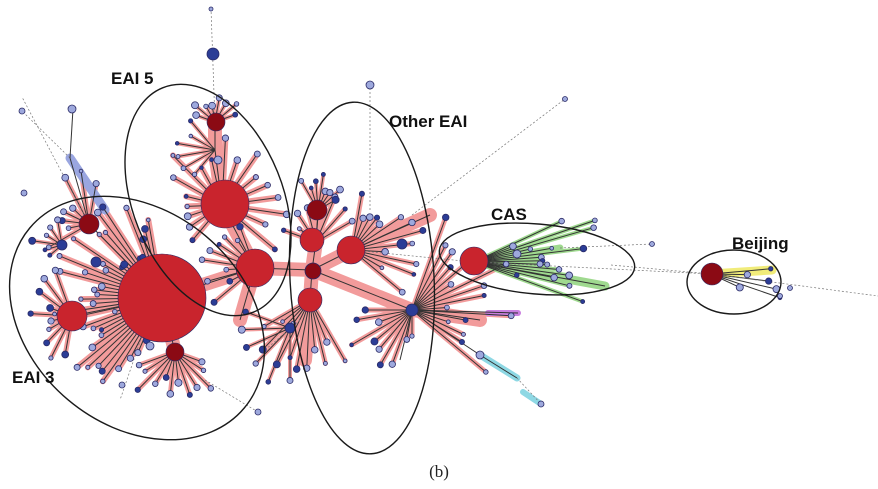 This screenshot has height=489, width=878. I want to click on eai3-cluster-outline, so click(137, 318).